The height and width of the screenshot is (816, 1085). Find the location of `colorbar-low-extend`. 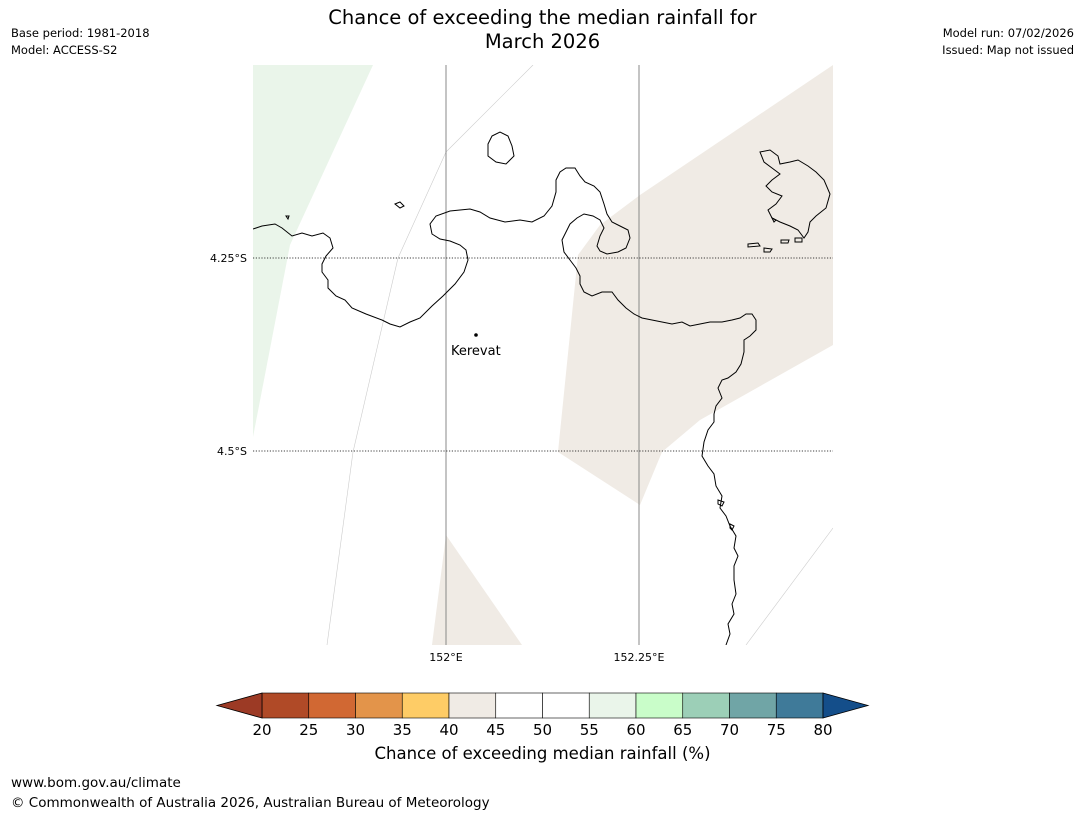

colorbar-low-extend is located at coordinates (239, 705).